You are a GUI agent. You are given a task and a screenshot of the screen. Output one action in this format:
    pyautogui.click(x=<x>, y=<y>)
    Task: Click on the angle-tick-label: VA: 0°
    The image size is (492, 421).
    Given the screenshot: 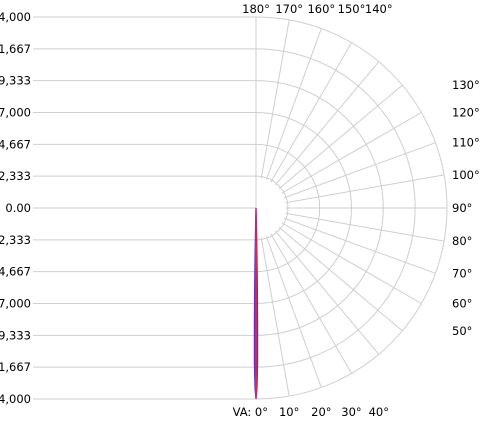 What is the action you would take?
    pyautogui.click(x=250, y=412)
    